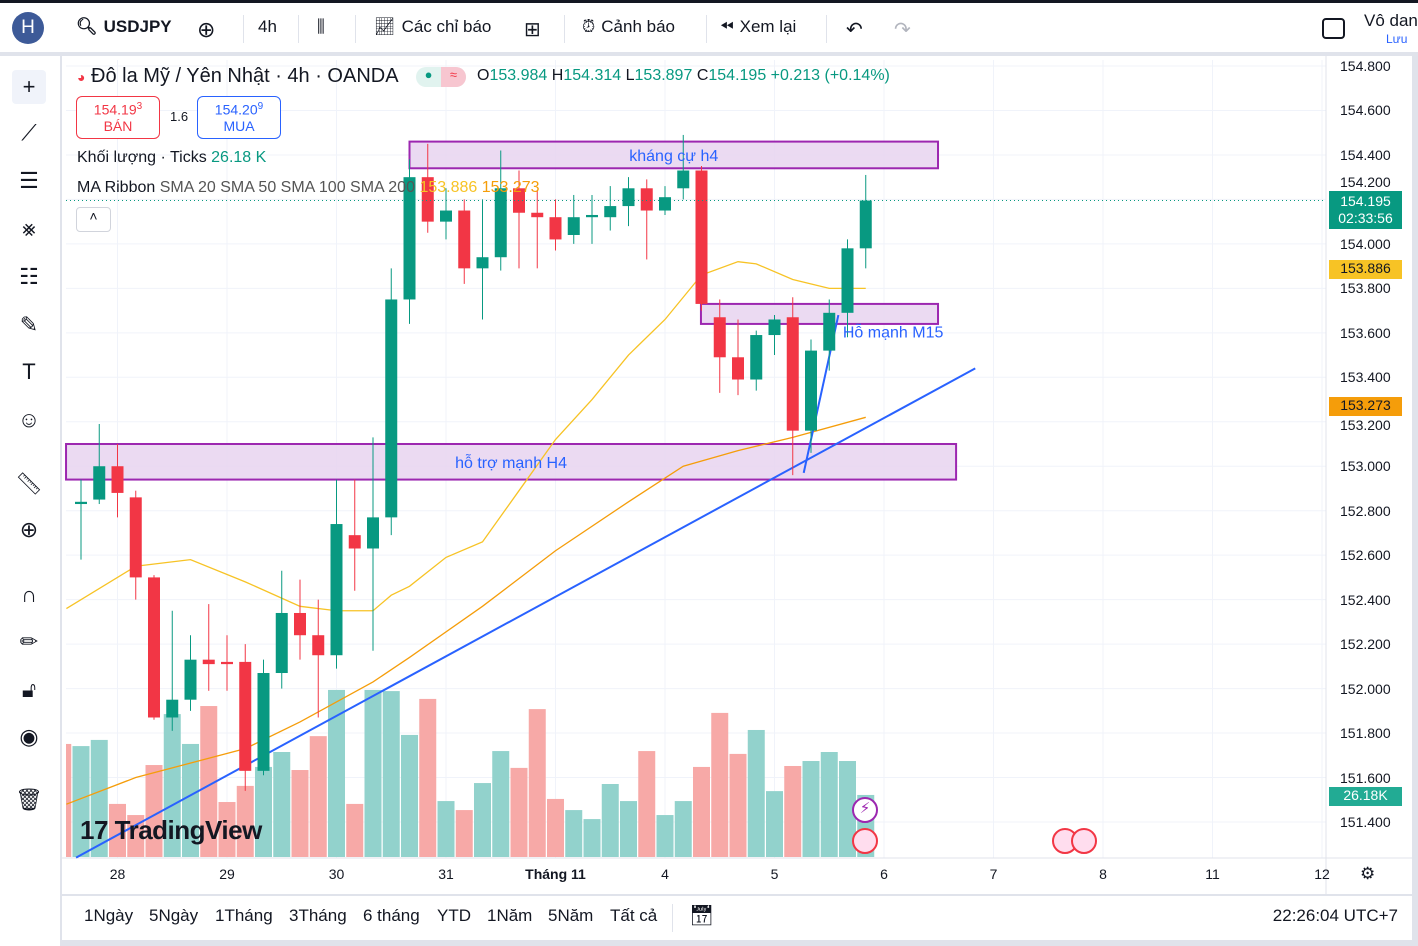 This screenshot has height=946, width=1418. I want to click on ma50-value: 153.273, so click(510, 187).